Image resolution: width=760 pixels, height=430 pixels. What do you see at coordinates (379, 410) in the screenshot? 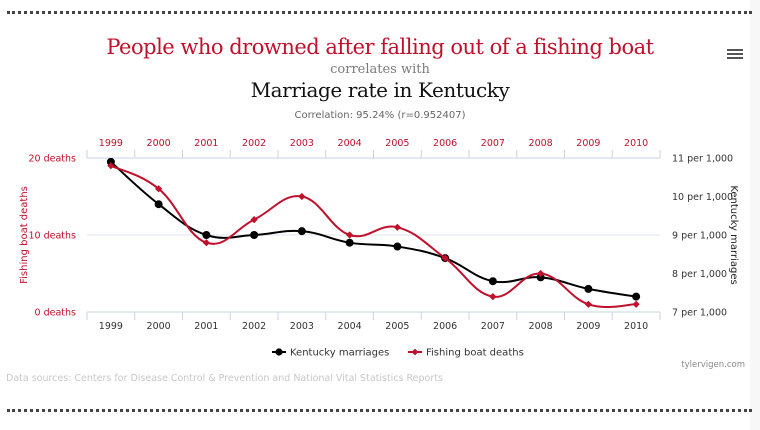
I see `bottom-divider` at bounding box center [379, 410].